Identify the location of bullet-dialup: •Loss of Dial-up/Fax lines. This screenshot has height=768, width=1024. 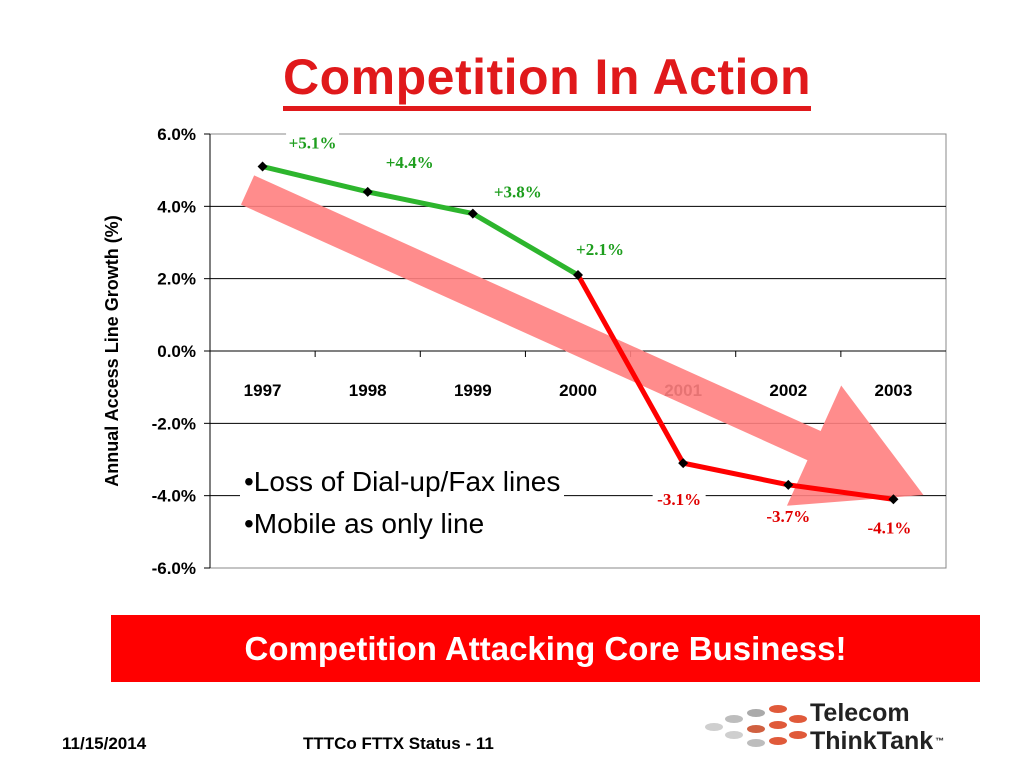
(402, 481).